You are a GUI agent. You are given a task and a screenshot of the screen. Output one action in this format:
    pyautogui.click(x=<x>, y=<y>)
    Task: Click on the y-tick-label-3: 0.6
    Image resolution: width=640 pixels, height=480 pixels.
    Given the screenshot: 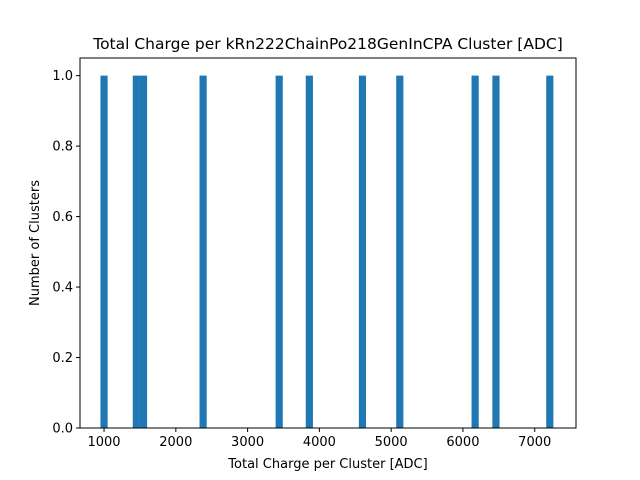 What is the action you would take?
    pyautogui.click(x=62, y=217)
    